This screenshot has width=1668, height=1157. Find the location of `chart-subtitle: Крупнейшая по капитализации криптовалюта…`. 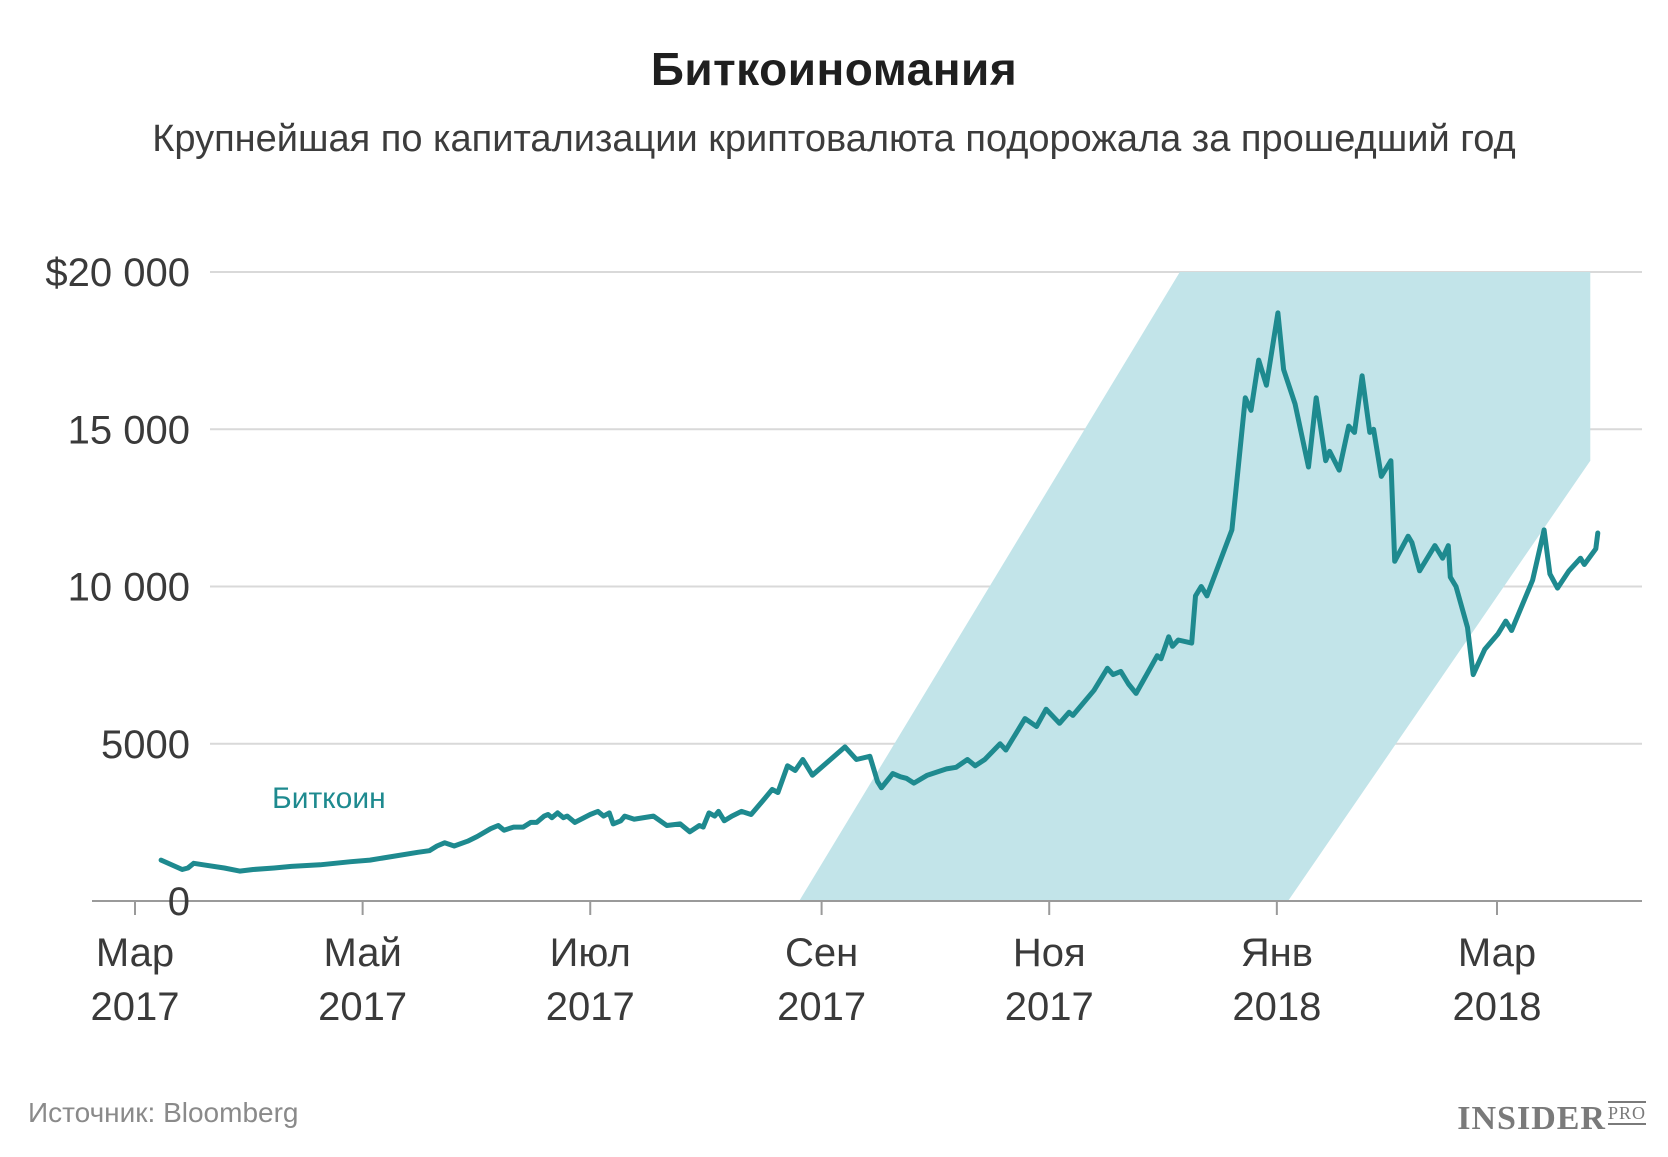

chart-subtitle: Крупнейшая по капитализации криптовалюта… is located at coordinates (834, 139).